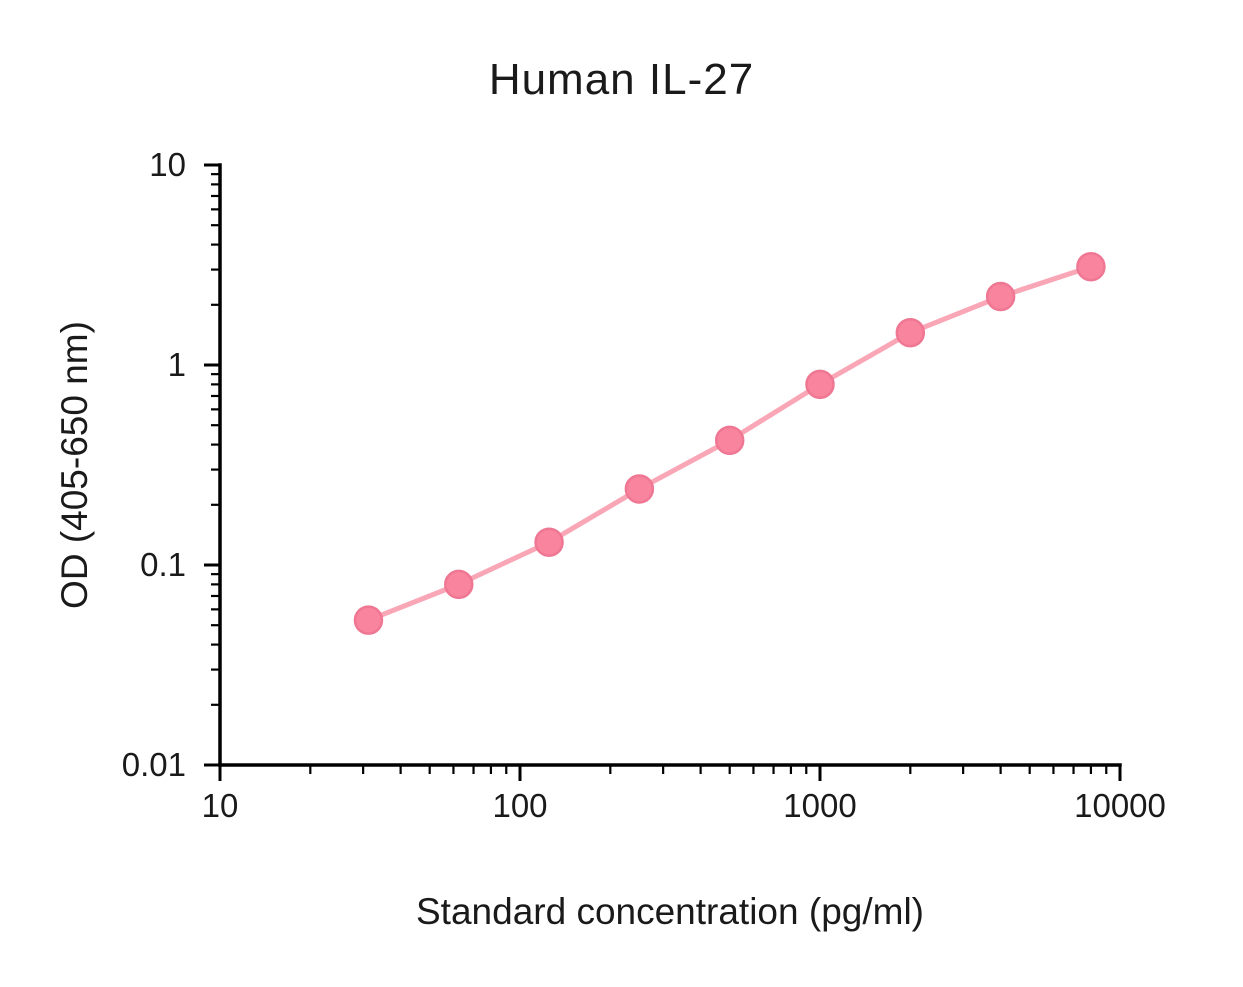  I want to click on chart-title: Human IL-27, so click(621, 79).